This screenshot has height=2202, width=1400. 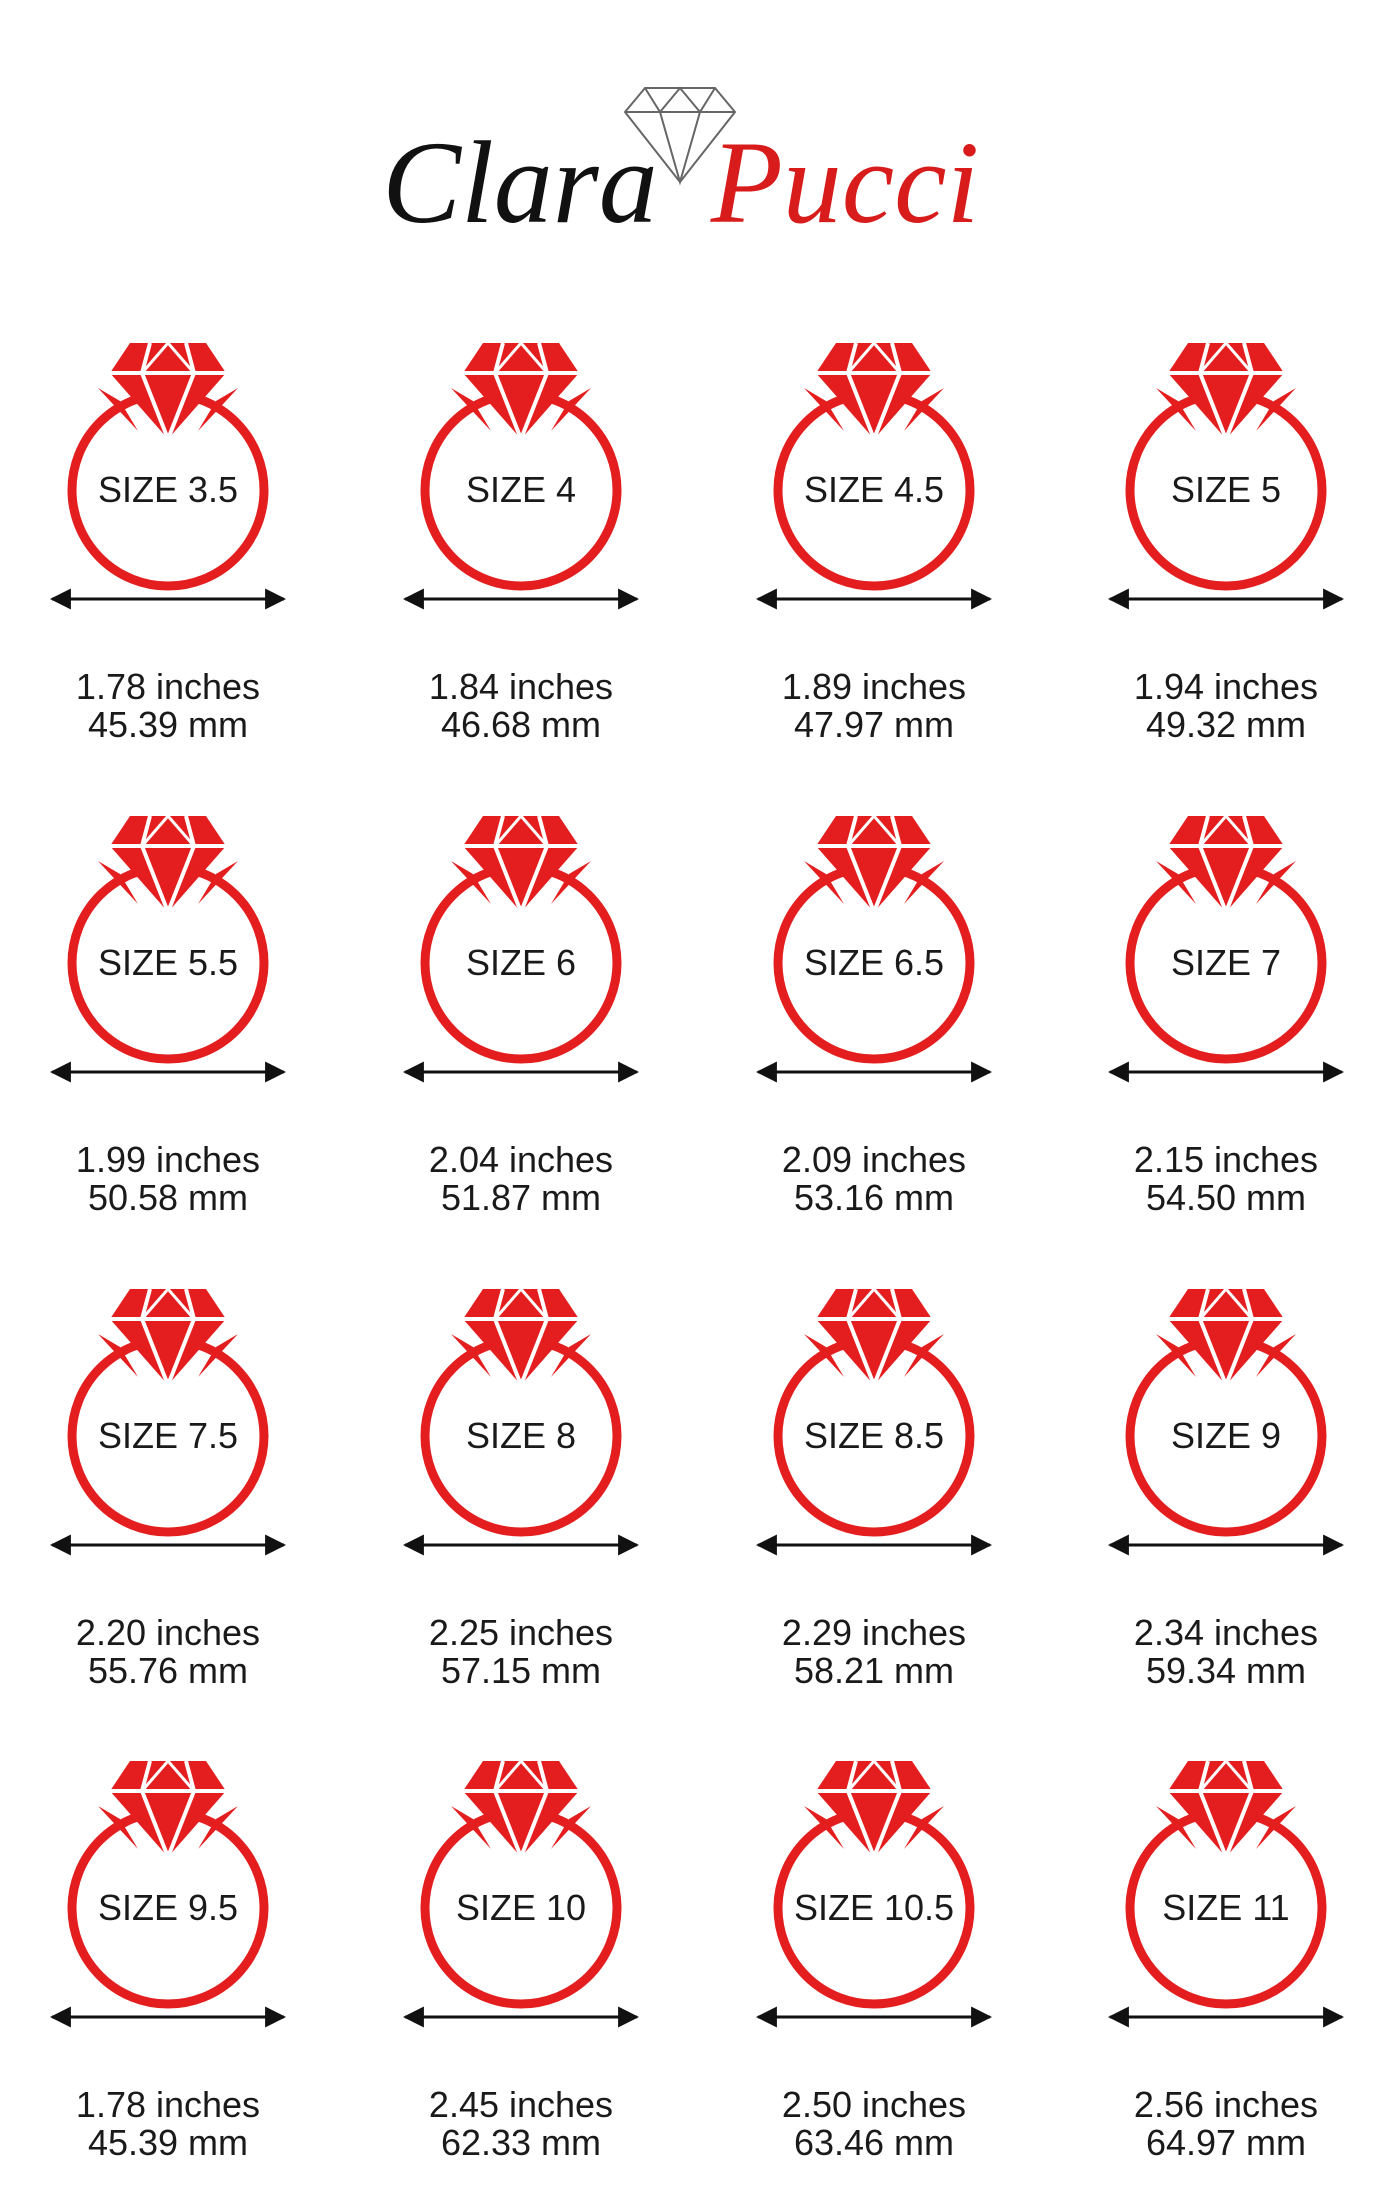 I want to click on millimeters: 46.68 mm, so click(x=521, y=724).